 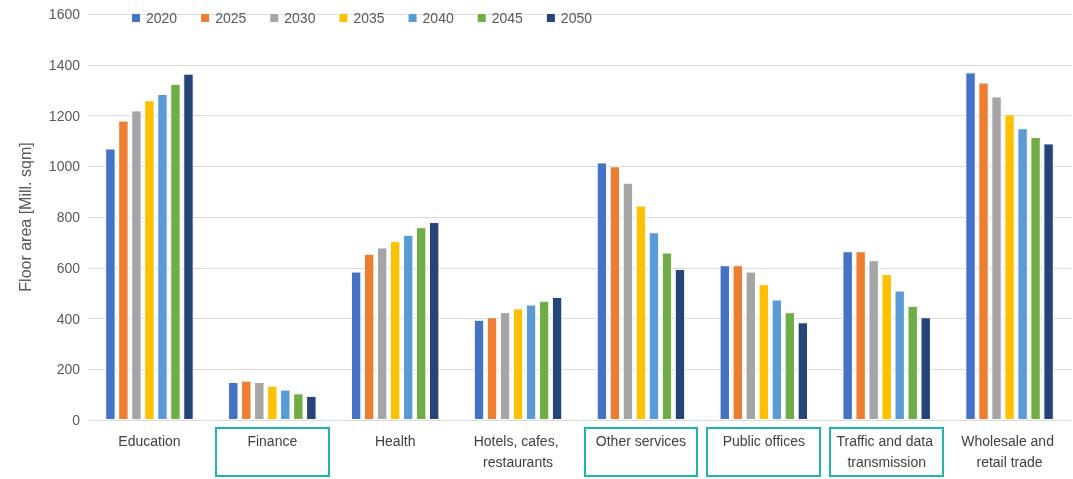 What do you see at coordinates (162, 18) in the screenshot?
I see `legend-label: 2020` at bounding box center [162, 18].